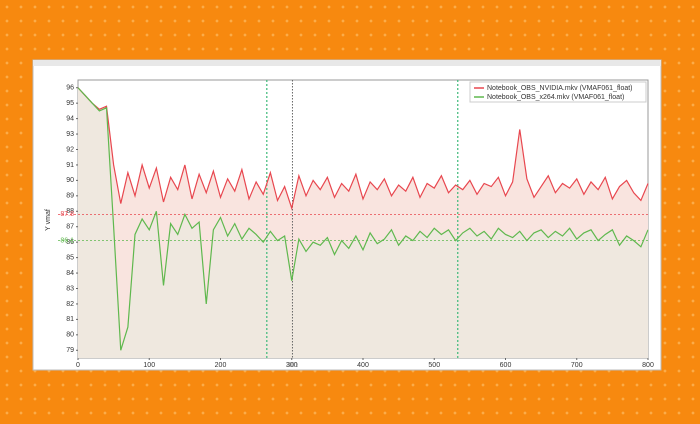  Describe the element at coordinates (70, 242) in the screenshot. I see `y-tick-label: 86` at that location.